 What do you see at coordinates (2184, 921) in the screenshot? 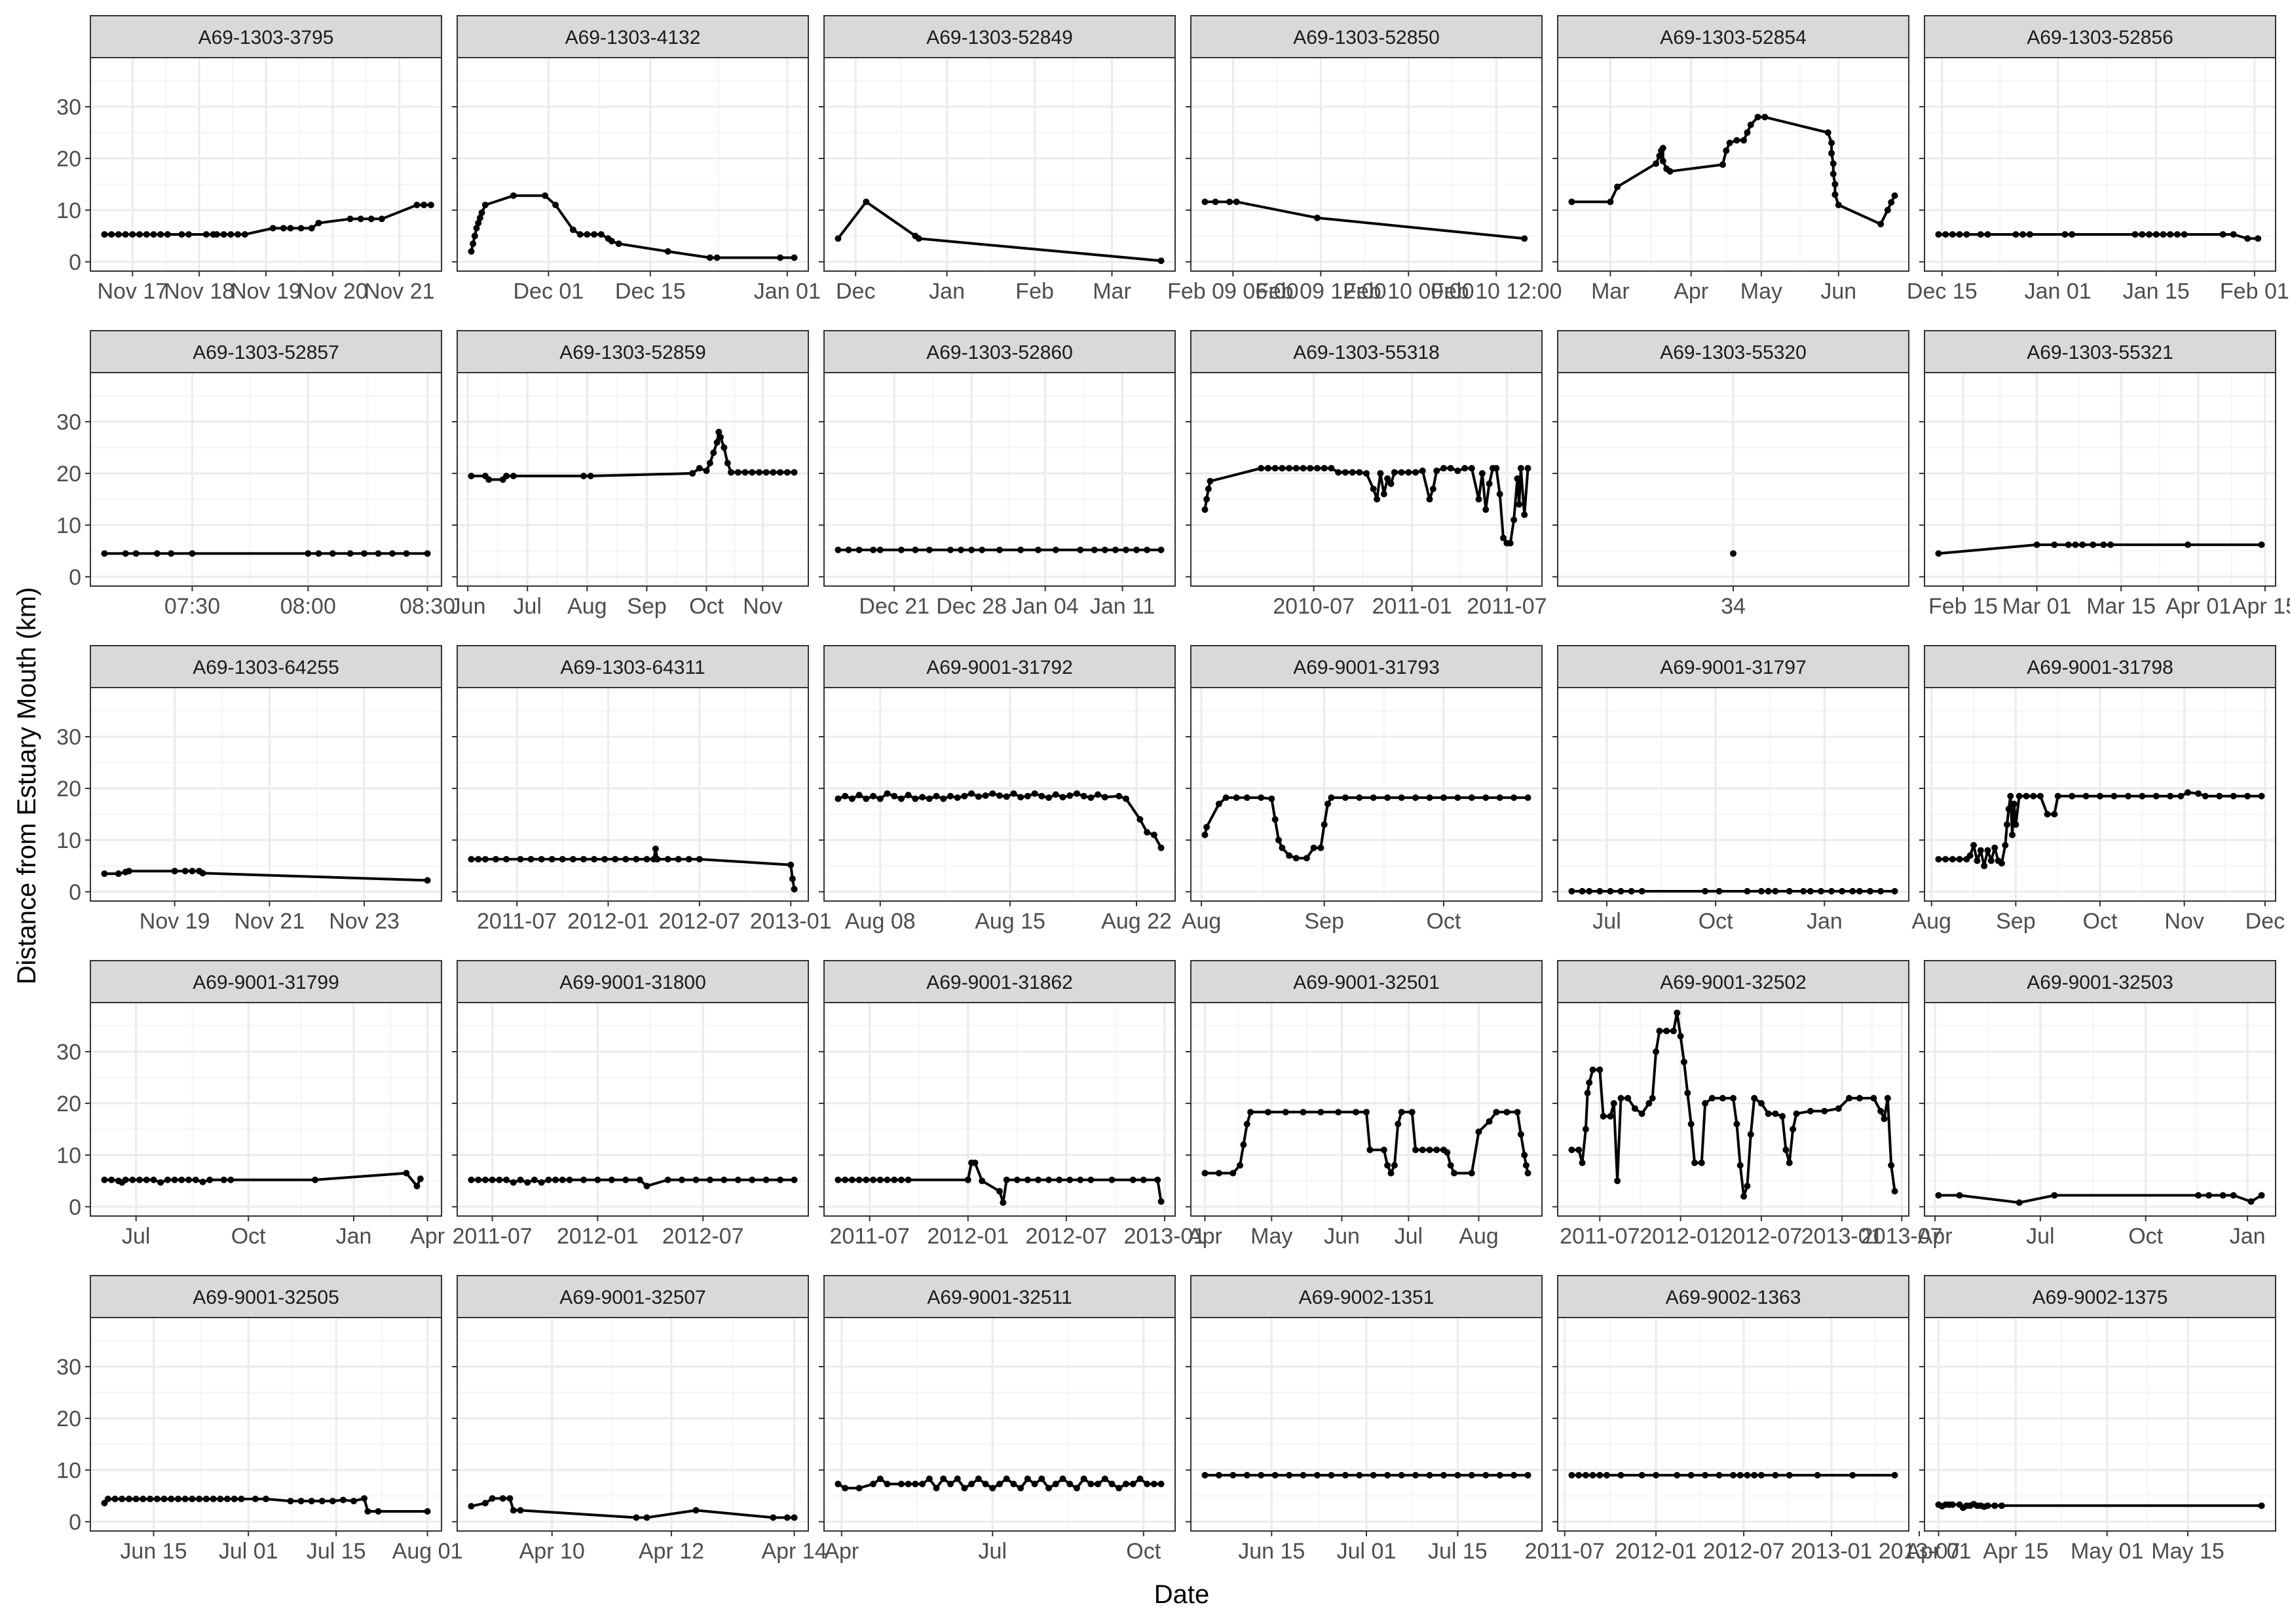
I see `x-tick-label: Nov` at bounding box center [2184, 921].